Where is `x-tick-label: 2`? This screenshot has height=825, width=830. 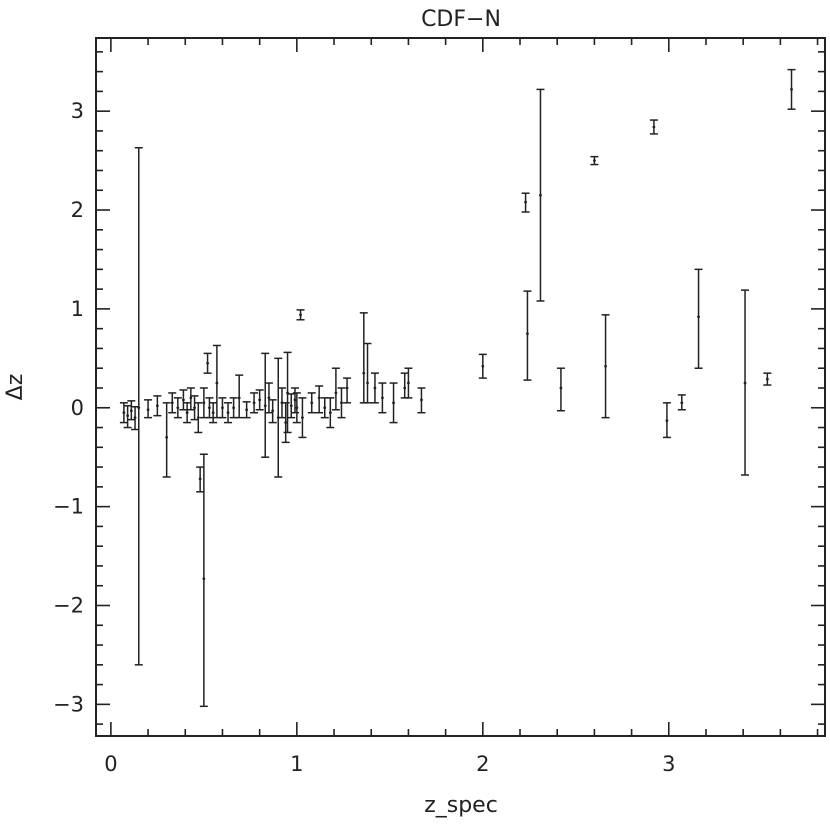 x-tick-label: 2 is located at coordinates (482, 764).